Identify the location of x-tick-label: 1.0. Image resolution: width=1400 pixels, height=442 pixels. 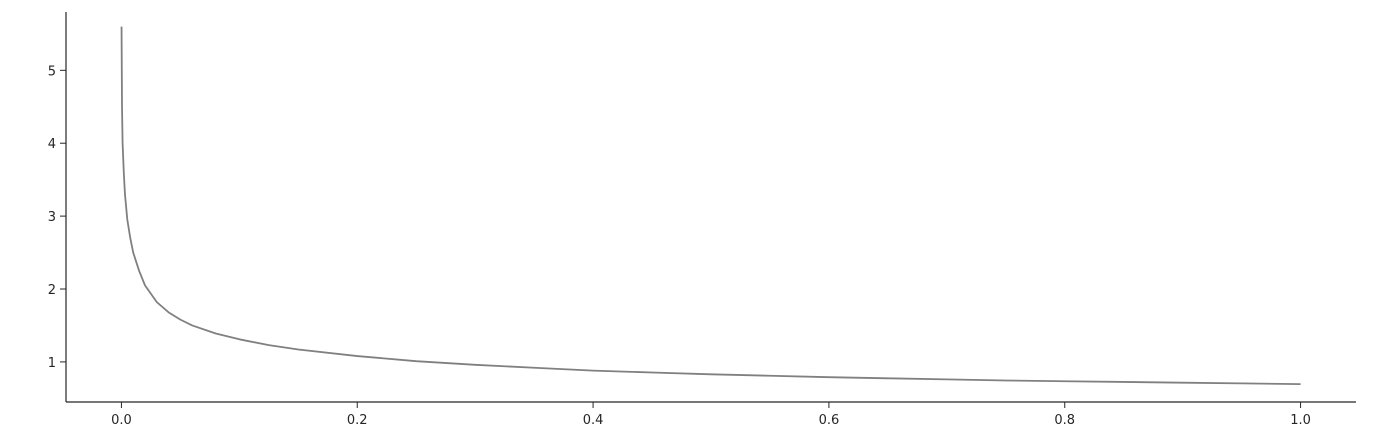
(1300, 420).